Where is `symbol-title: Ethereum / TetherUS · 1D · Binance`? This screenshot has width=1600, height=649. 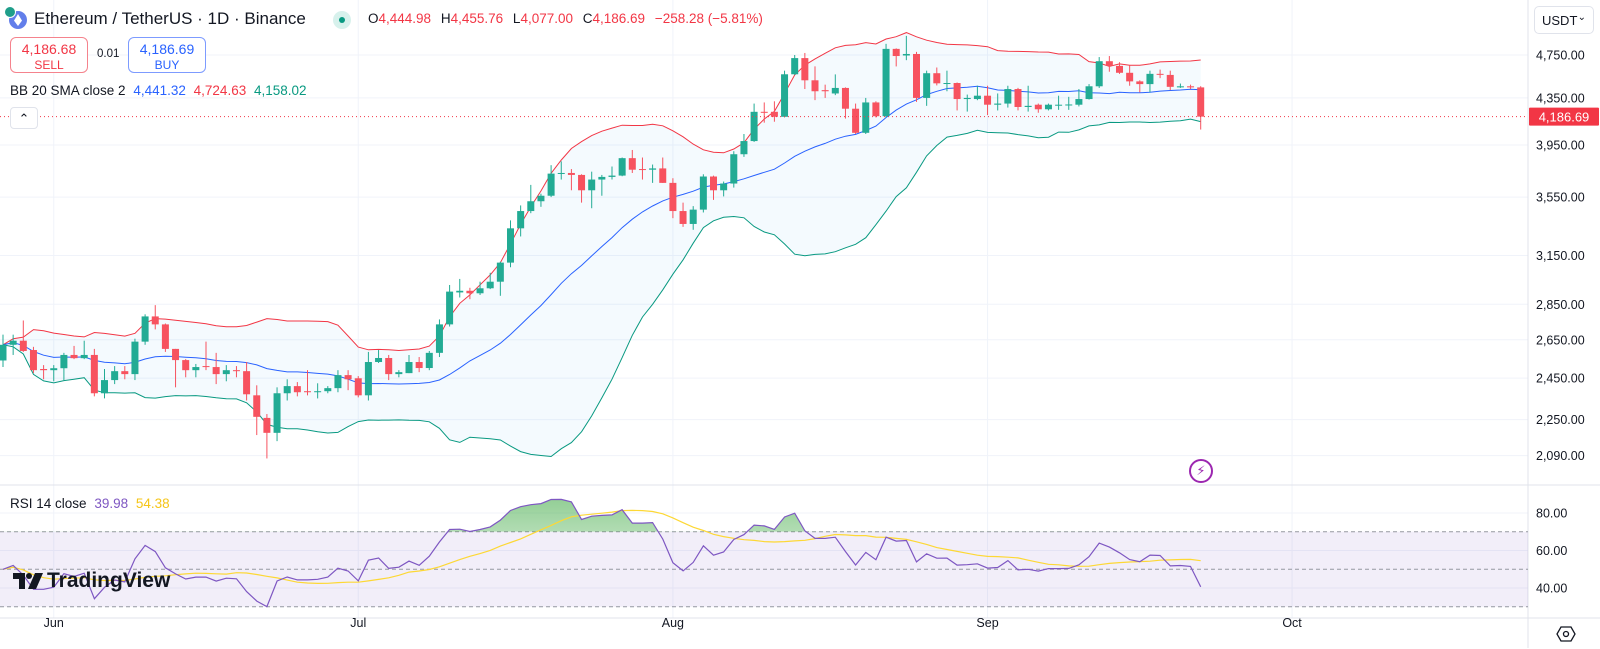 symbol-title: Ethereum / TetherUS · 1D · Binance is located at coordinates (170, 18).